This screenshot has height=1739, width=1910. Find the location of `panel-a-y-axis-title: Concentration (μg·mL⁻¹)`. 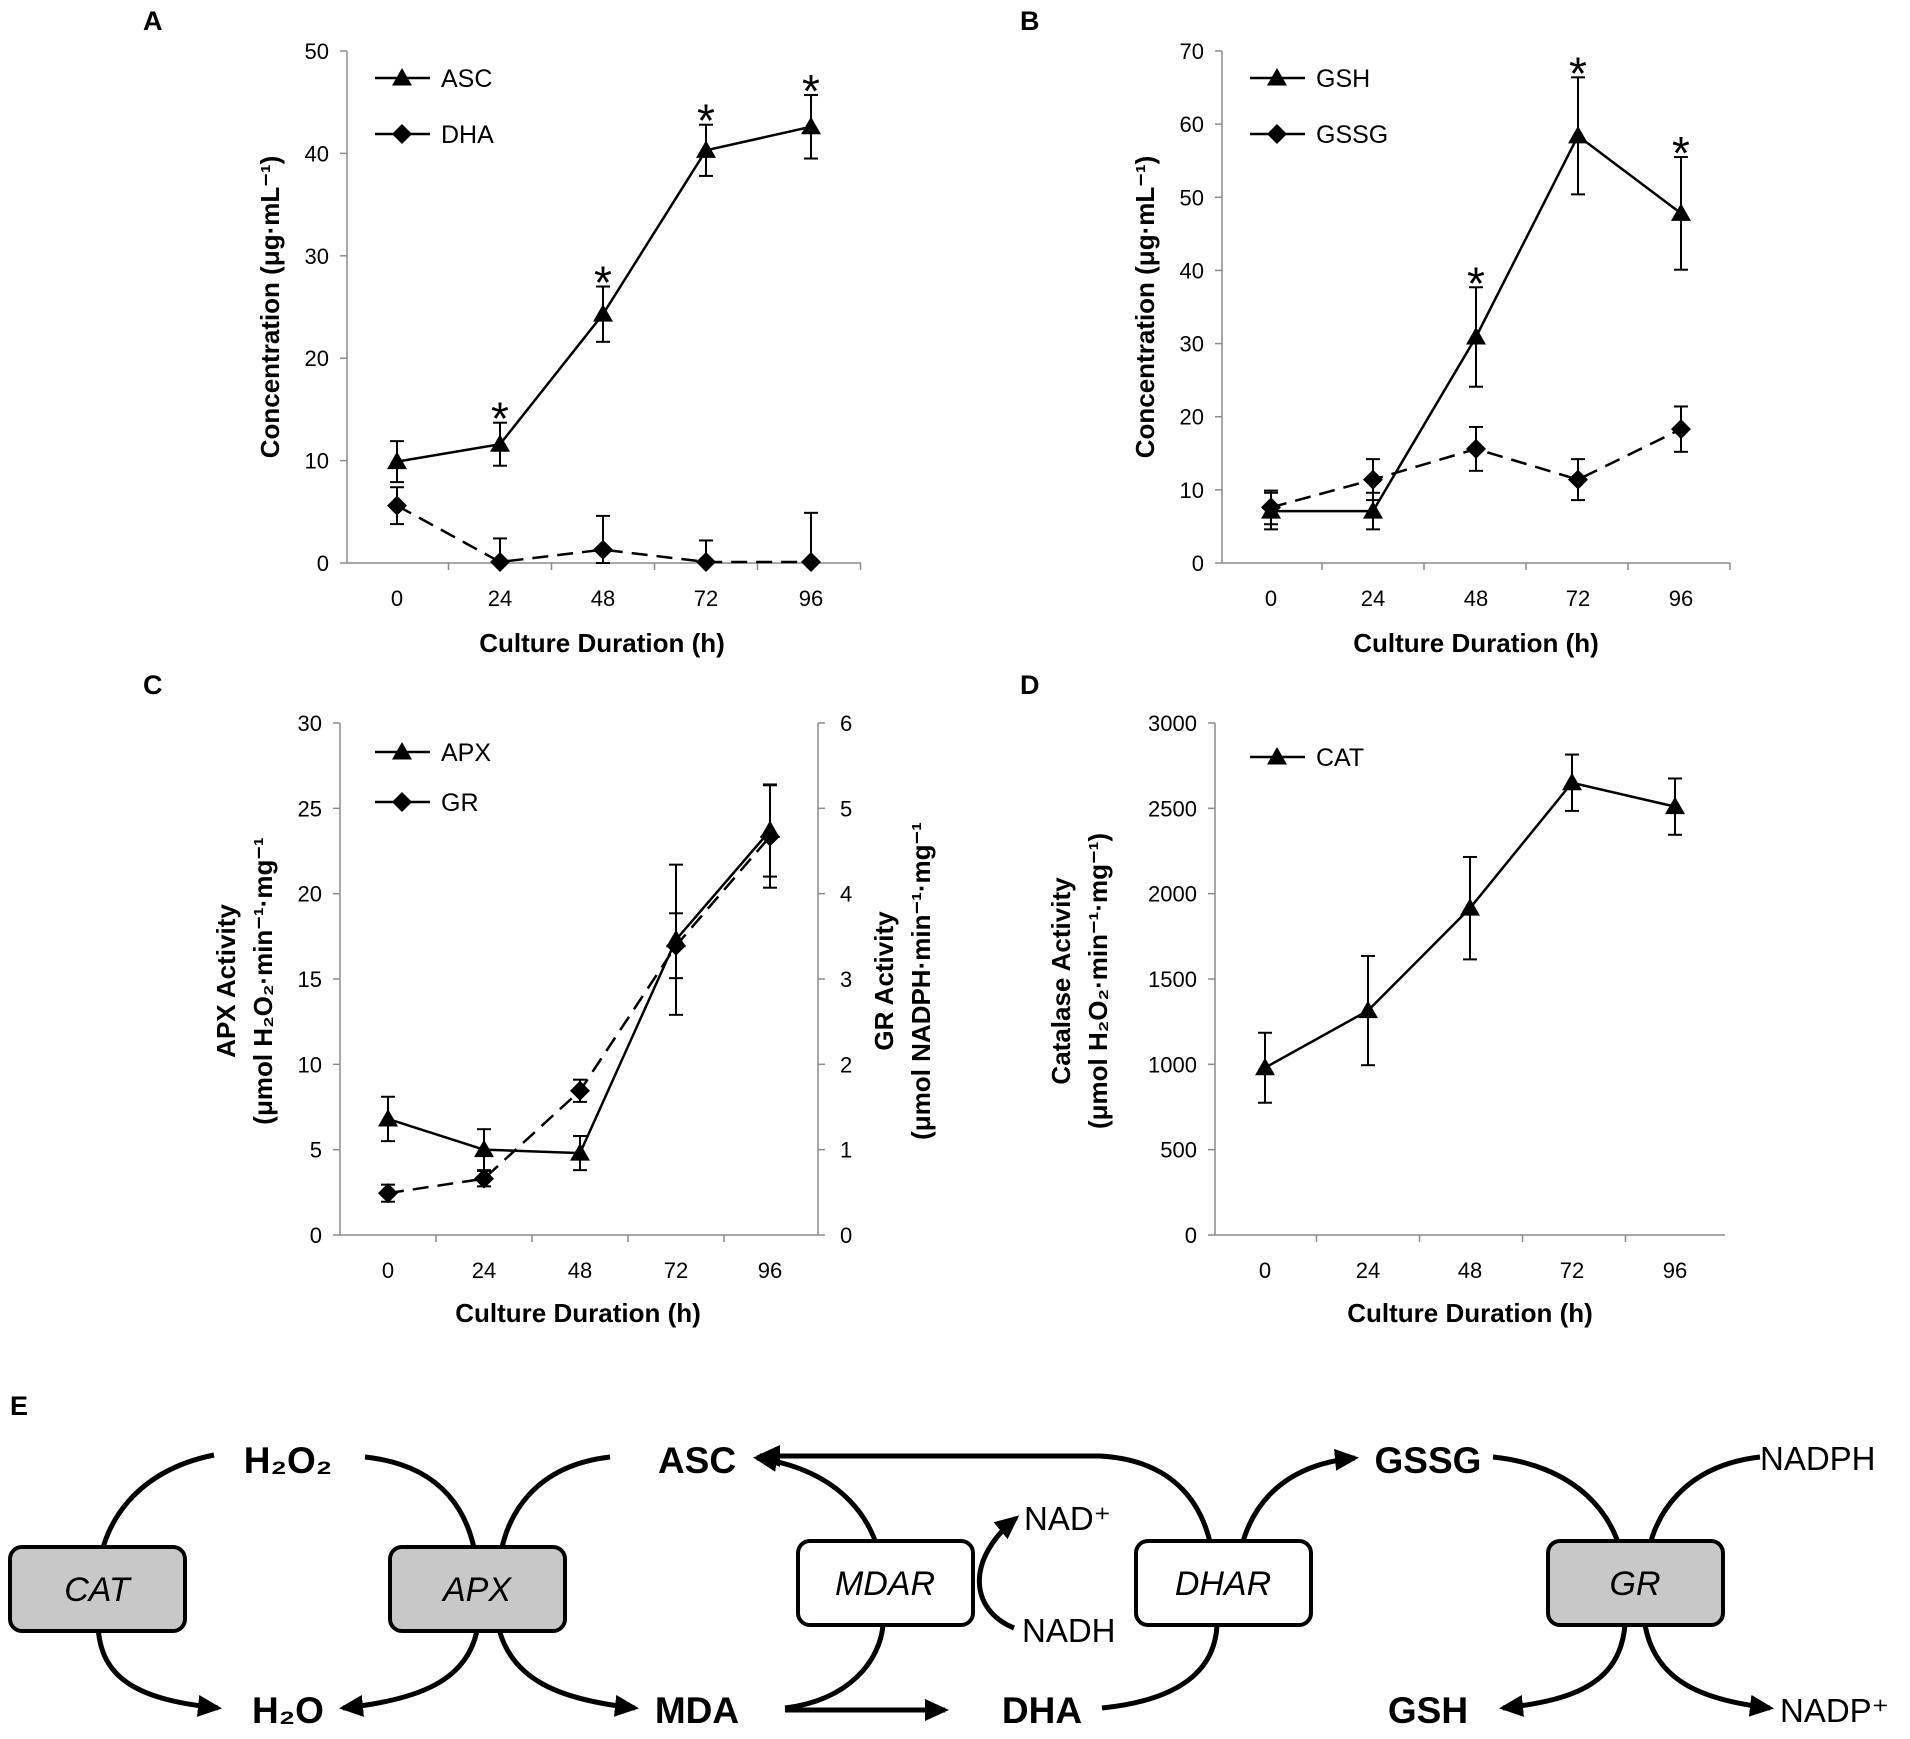

panel-a-y-axis-title: Concentration (μg·mL⁻¹) is located at coordinates (270, 307).